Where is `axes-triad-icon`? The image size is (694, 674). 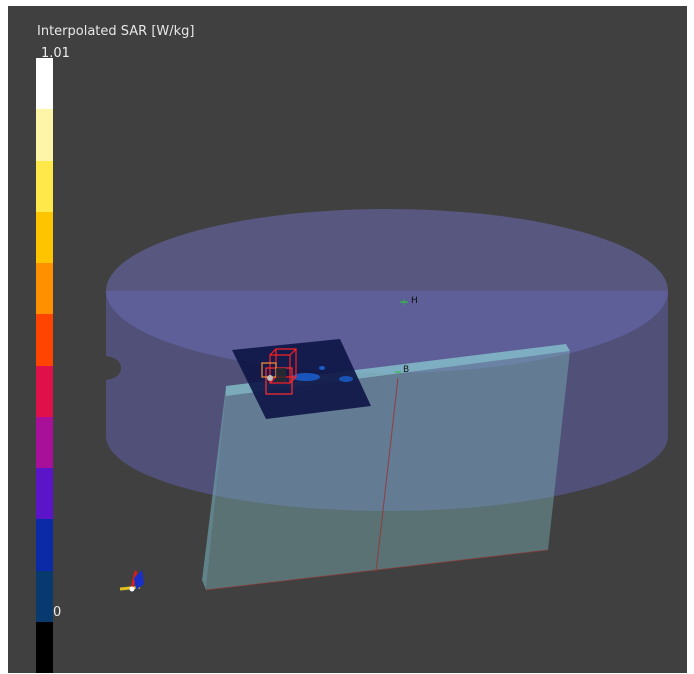
axes-triad-icon is located at coordinates (131, 581).